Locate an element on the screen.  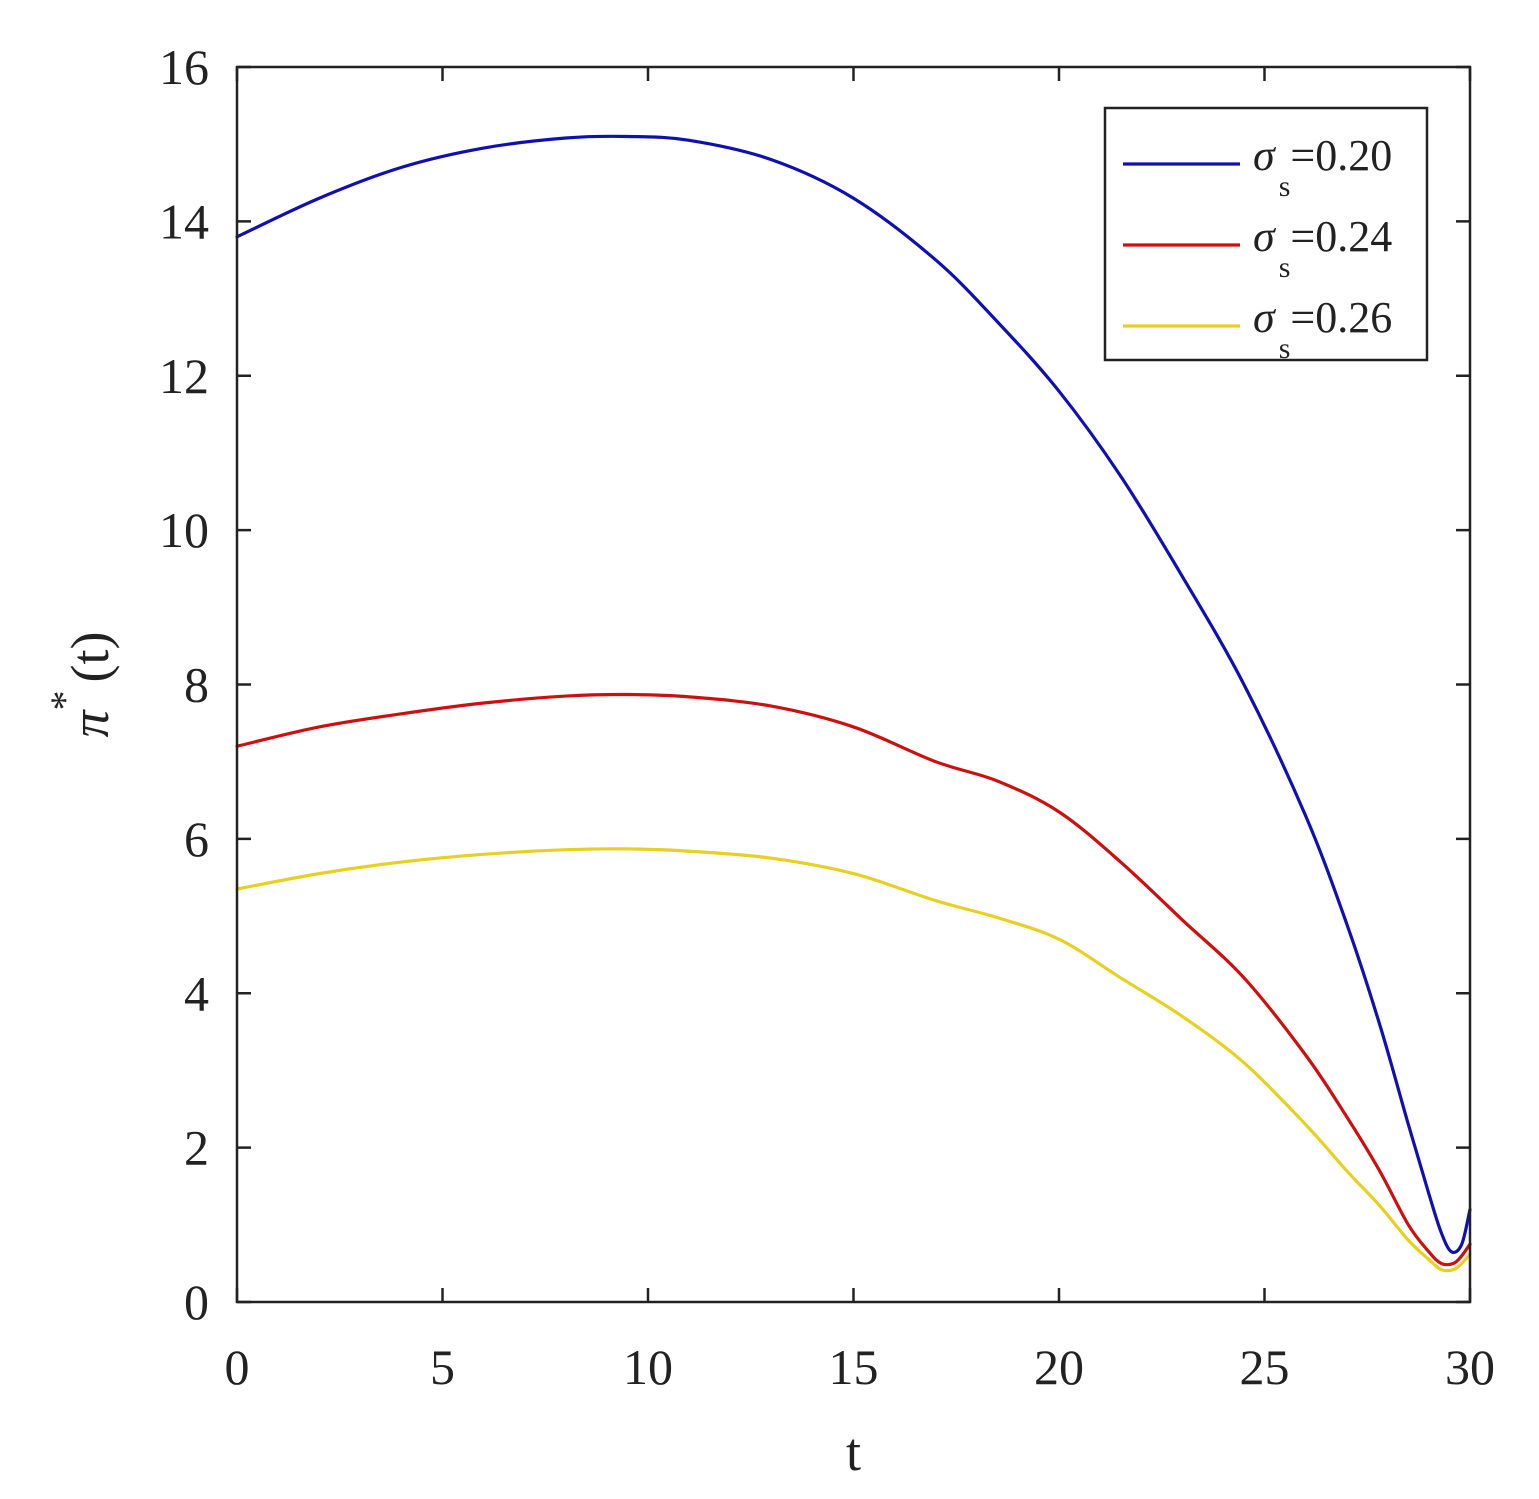
y-tick-label: 12 is located at coordinates (184, 376).